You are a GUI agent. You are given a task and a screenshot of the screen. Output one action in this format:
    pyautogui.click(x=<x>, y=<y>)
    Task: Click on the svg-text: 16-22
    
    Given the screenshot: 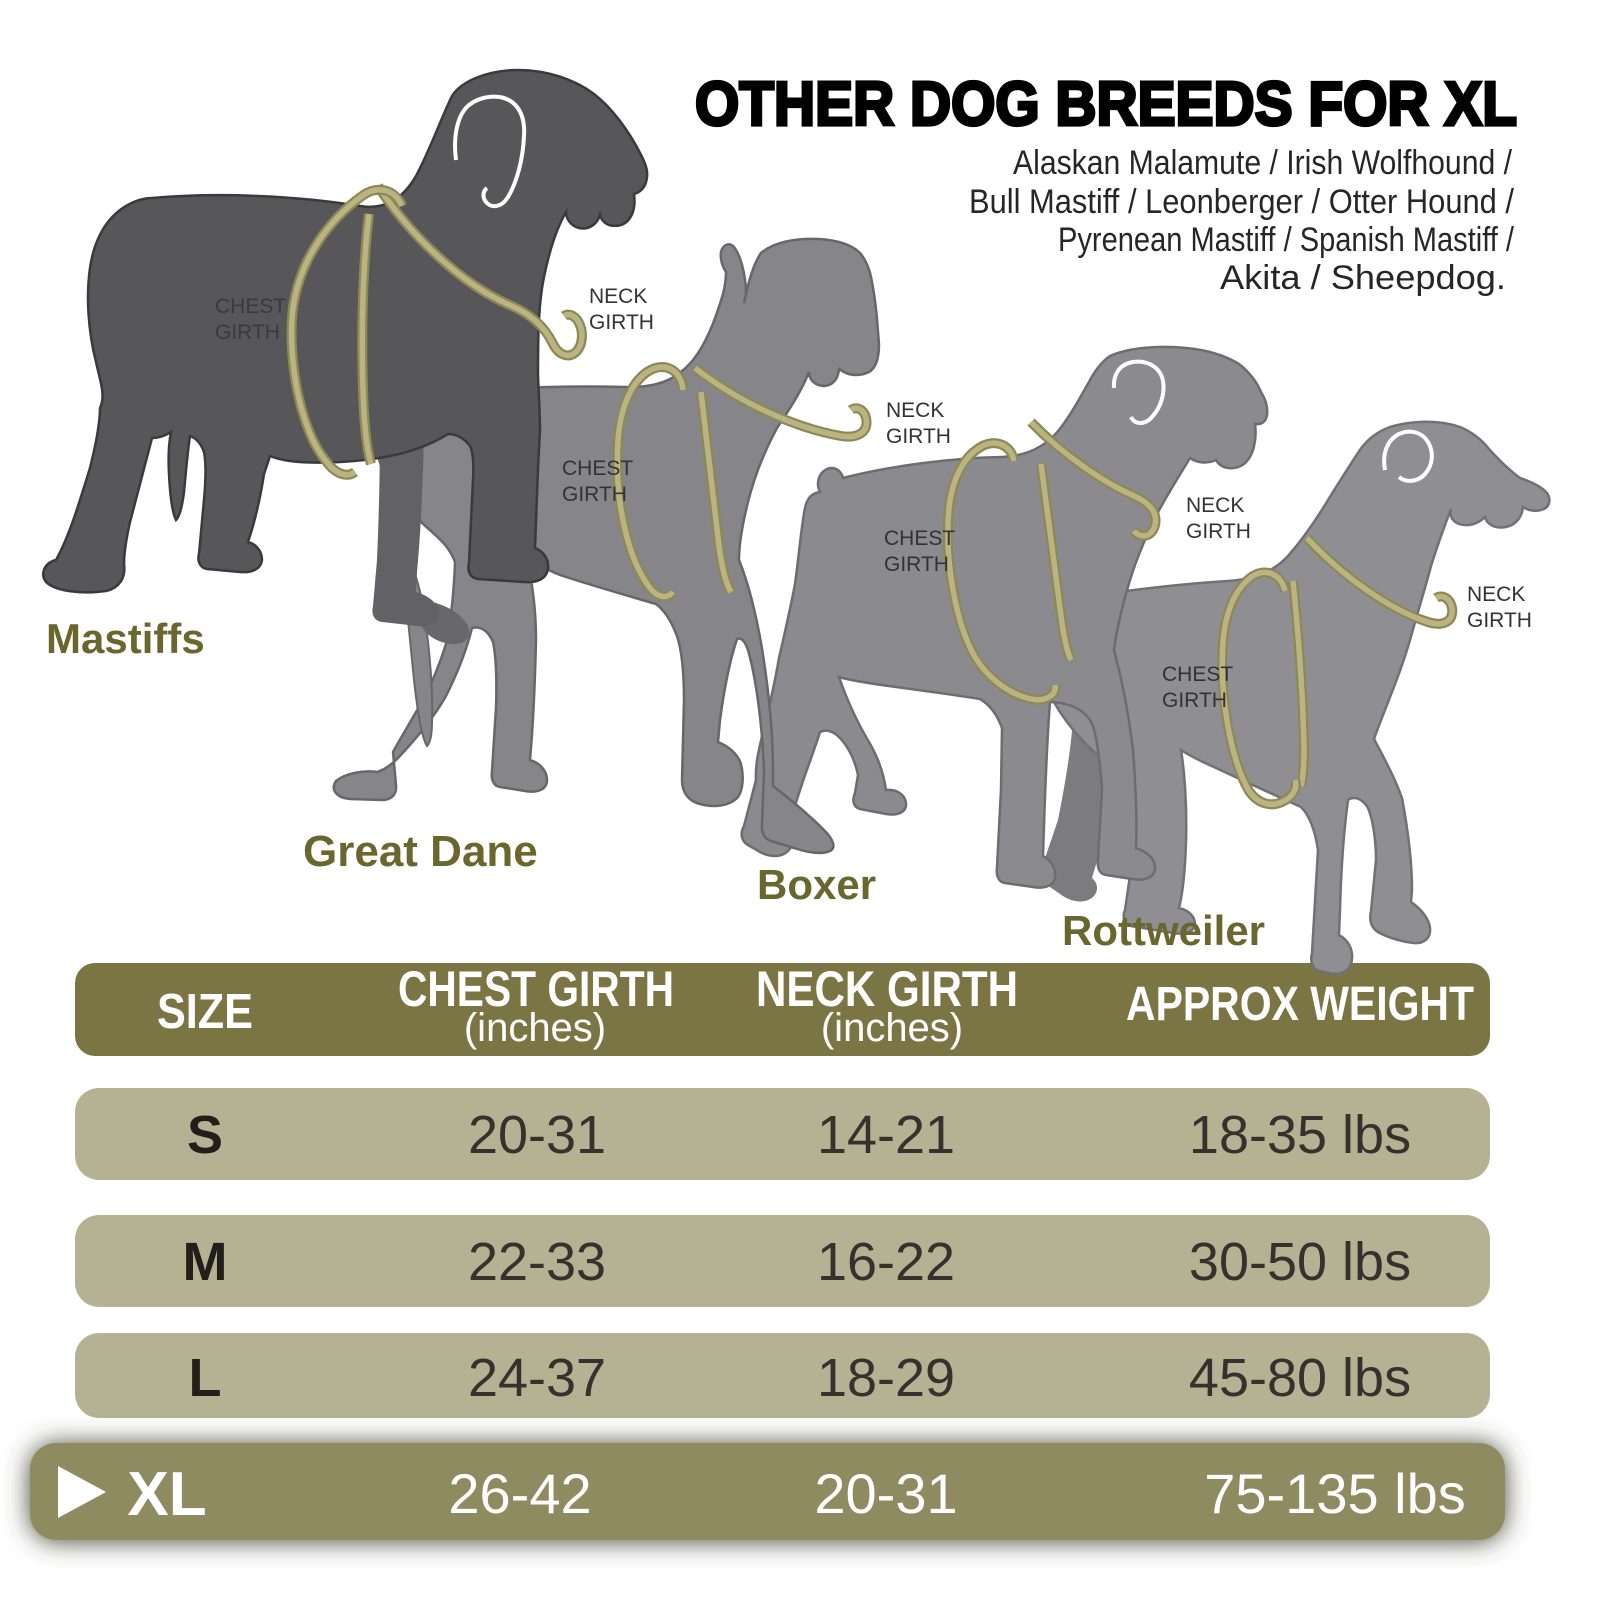 What is the action you would take?
    pyautogui.click(x=886, y=1262)
    